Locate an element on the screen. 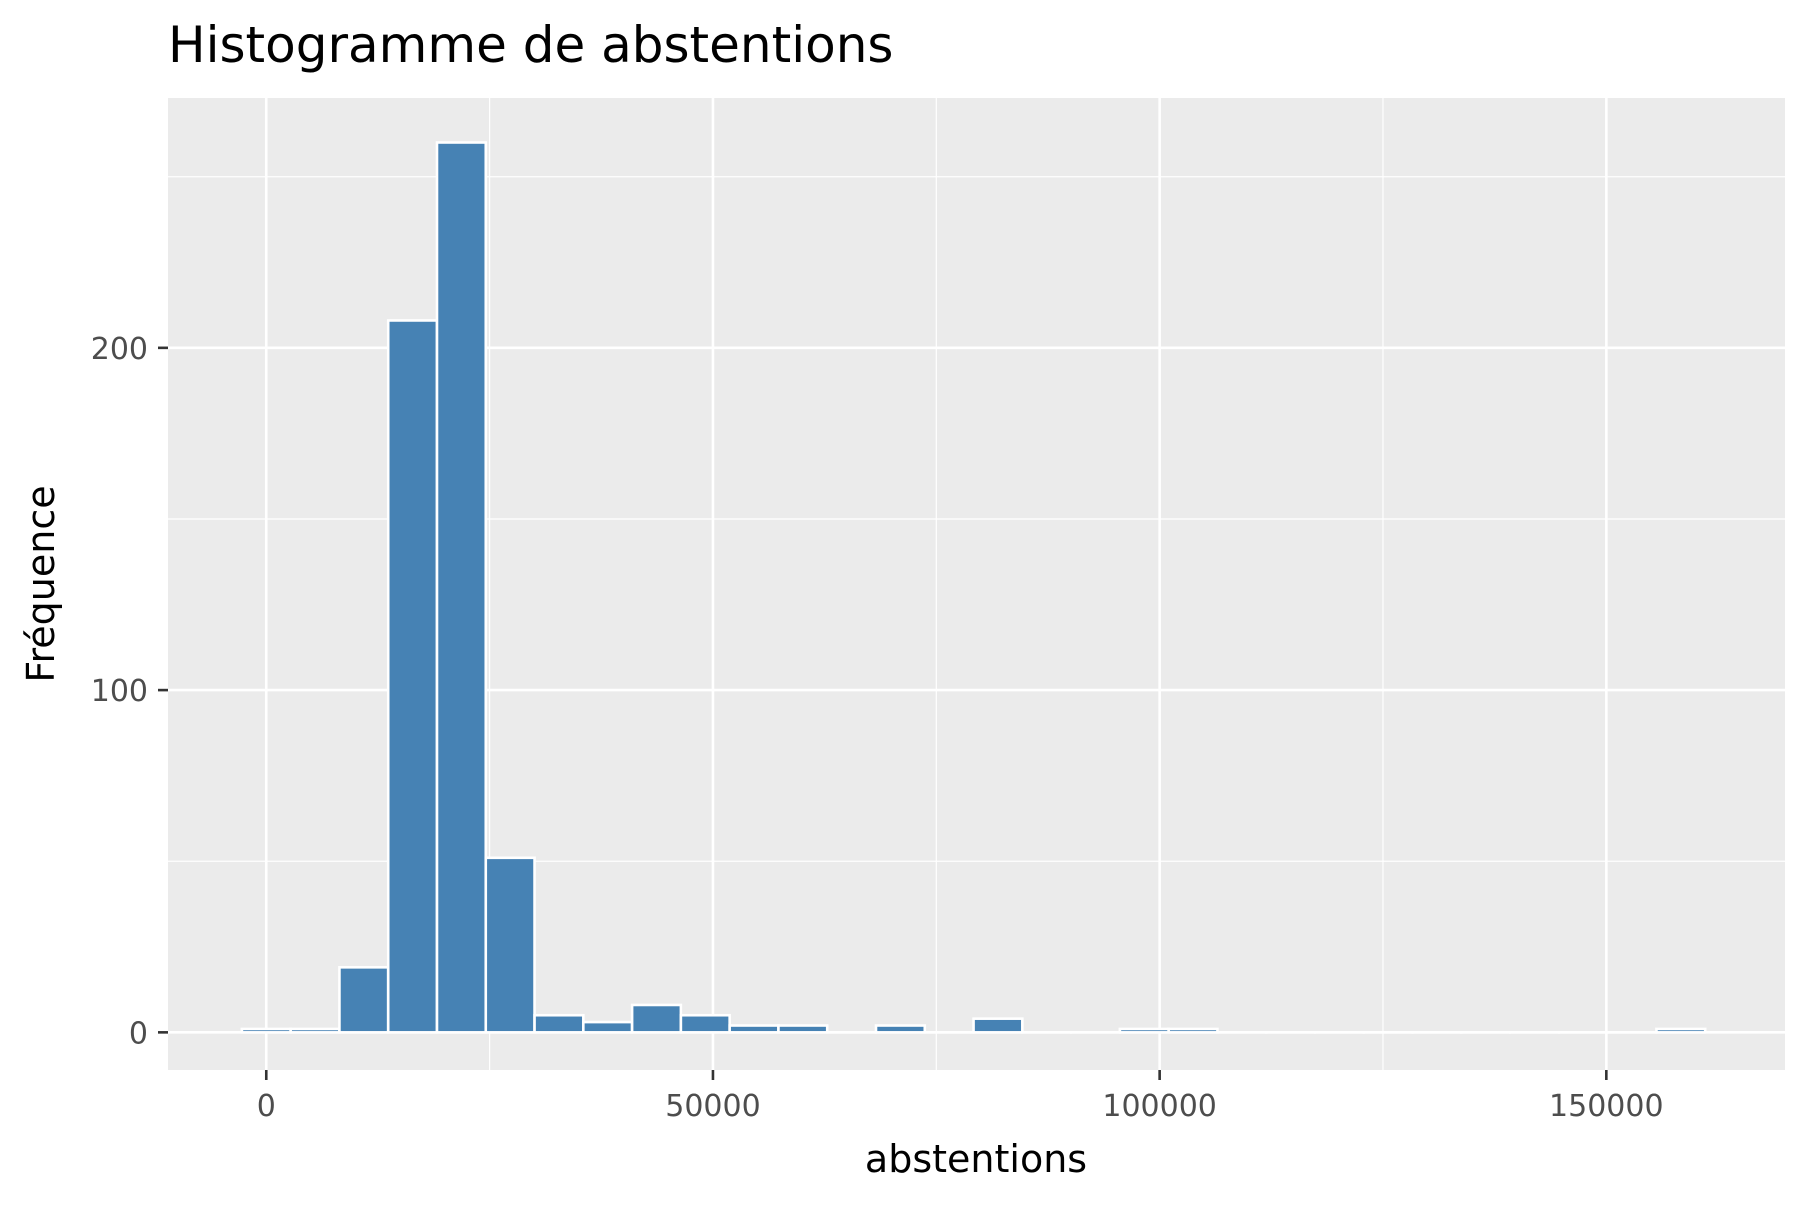 The width and height of the screenshot is (1800, 1205). y-axis: 0 100 200 is located at coordinates (129, 692).